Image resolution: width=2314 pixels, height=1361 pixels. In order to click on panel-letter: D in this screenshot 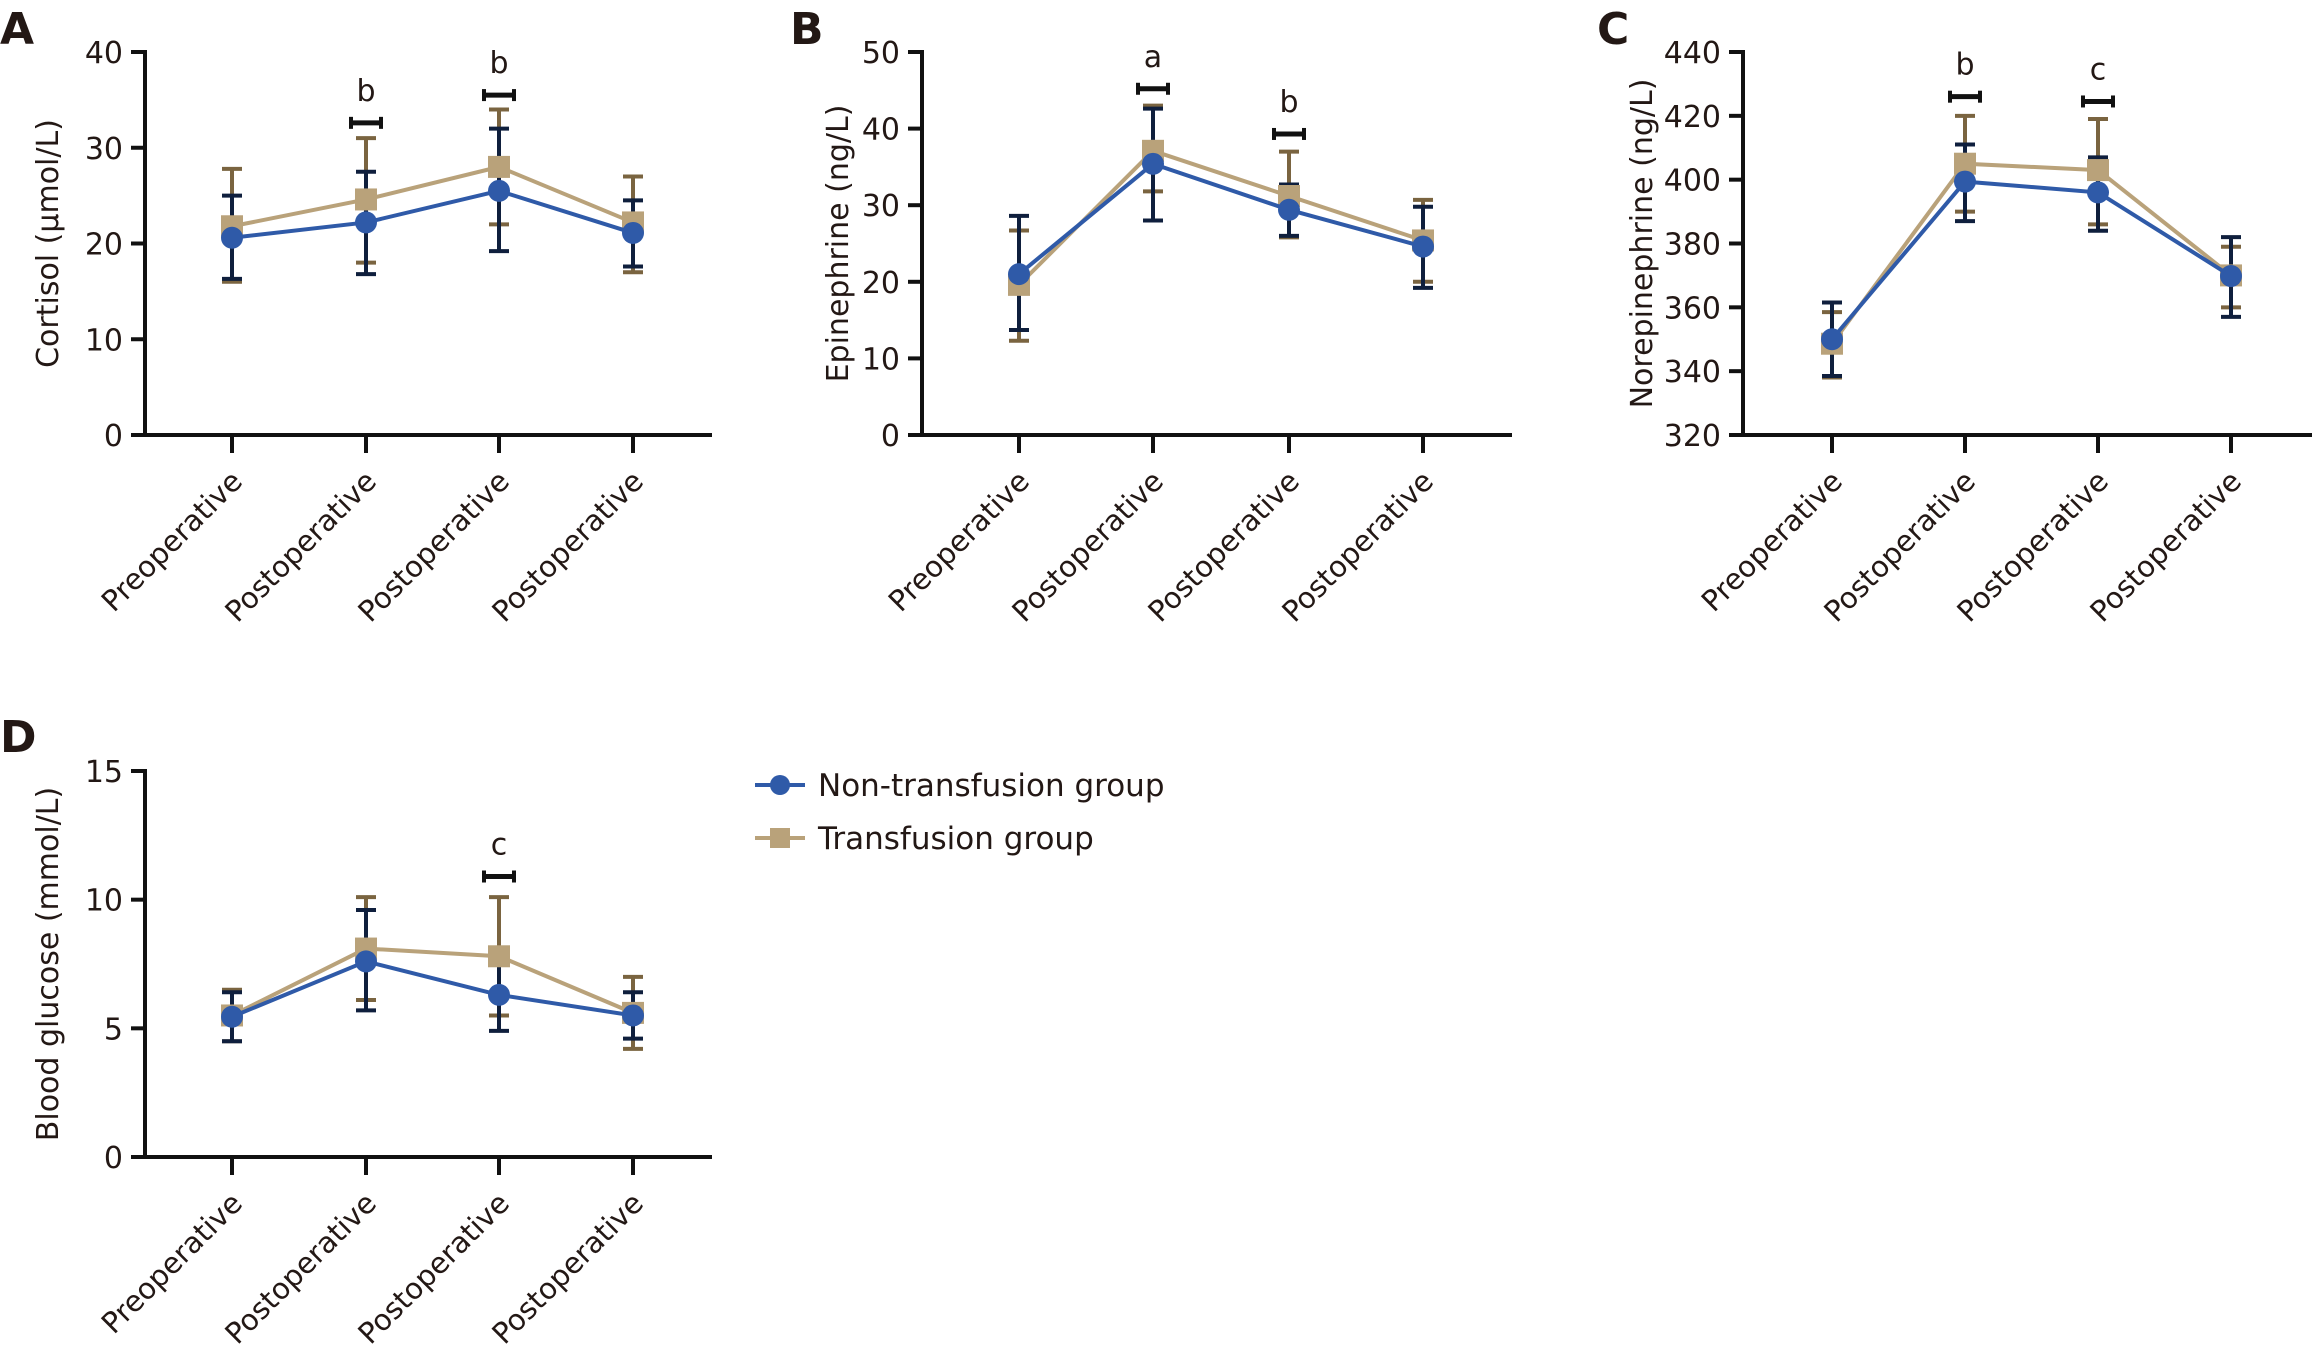, I will do `click(18, 737)`.